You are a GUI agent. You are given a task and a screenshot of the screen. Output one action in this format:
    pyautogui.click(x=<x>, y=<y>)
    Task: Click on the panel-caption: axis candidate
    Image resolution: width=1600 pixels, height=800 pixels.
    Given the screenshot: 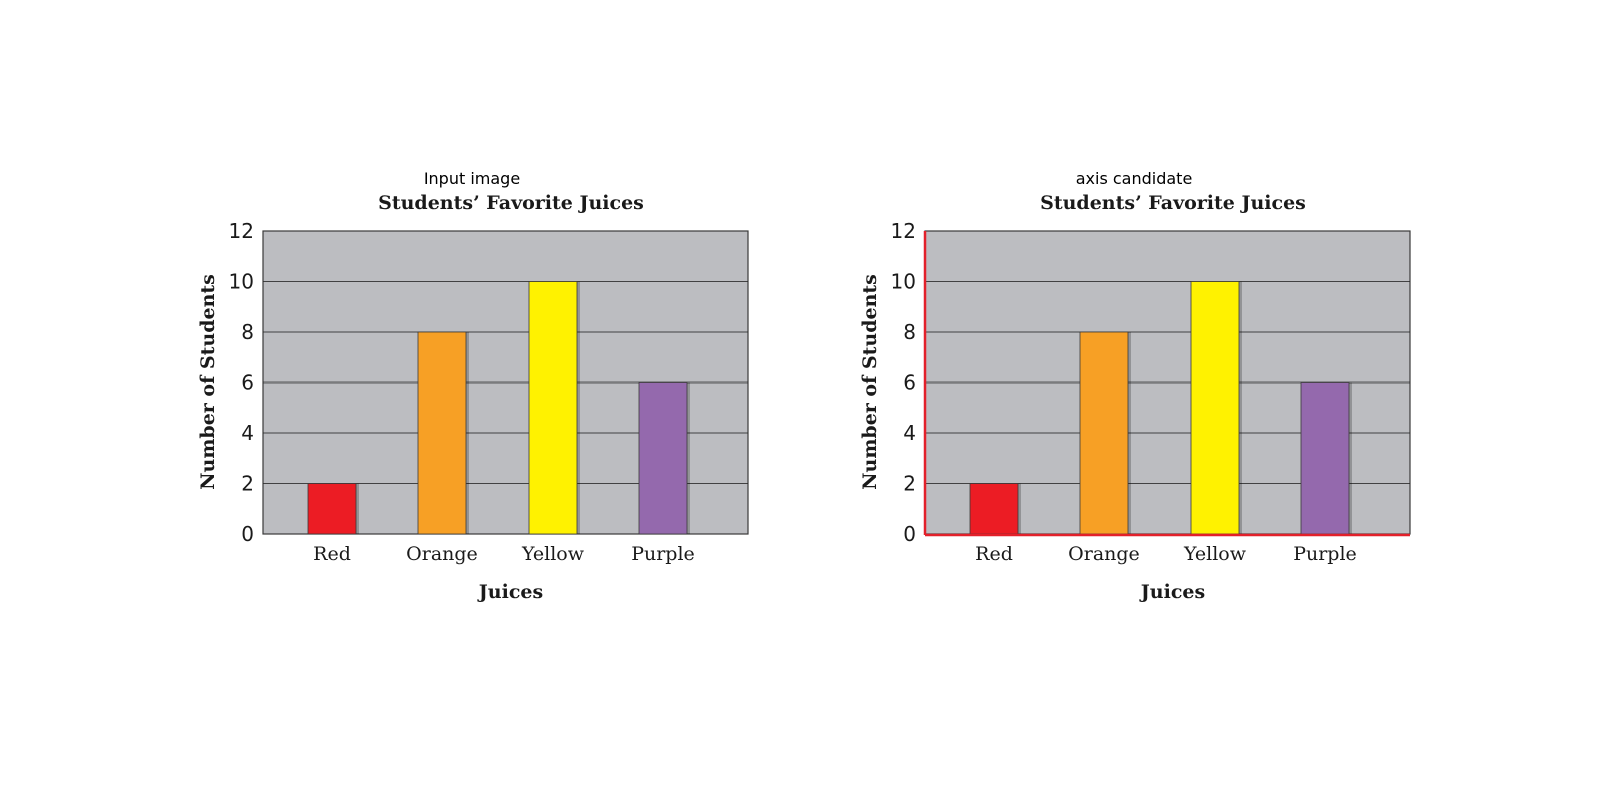 What is the action you would take?
    pyautogui.click(x=1134, y=178)
    